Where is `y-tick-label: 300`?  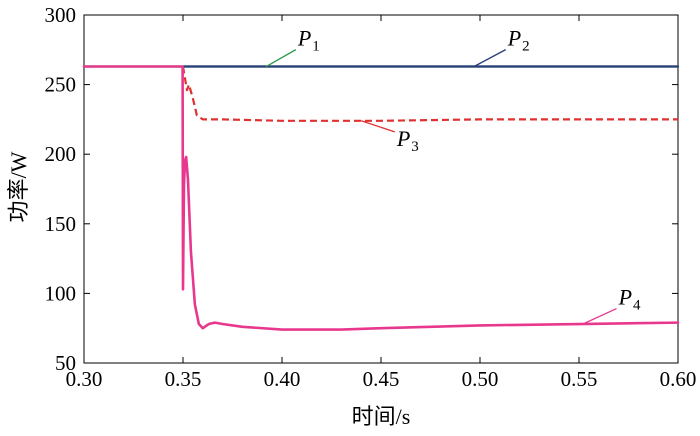 y-tick-label: 300 is located at coordinates (61, 15).